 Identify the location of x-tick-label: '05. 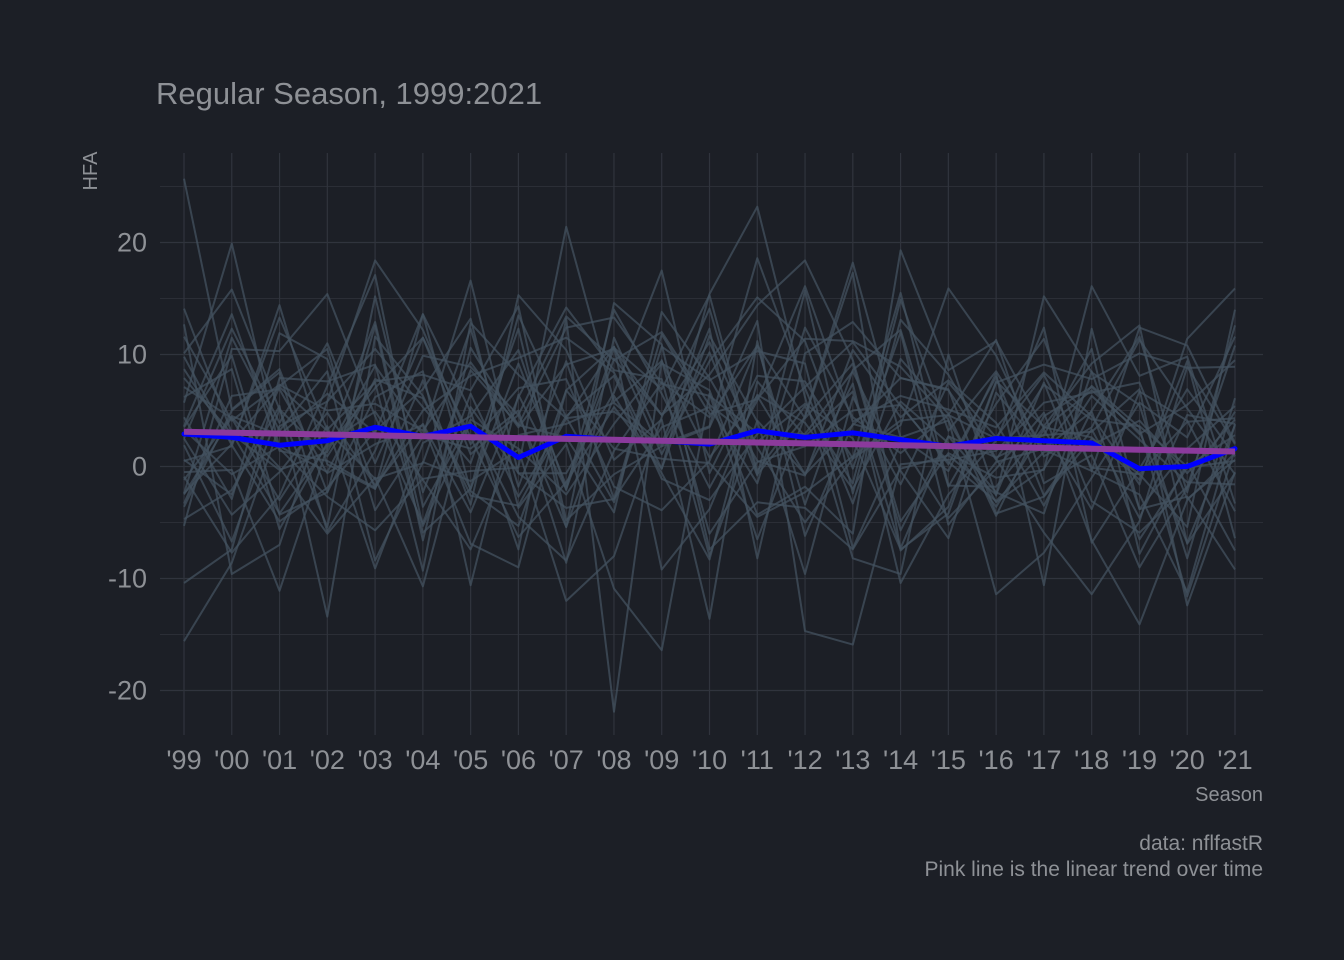
(470, 760).